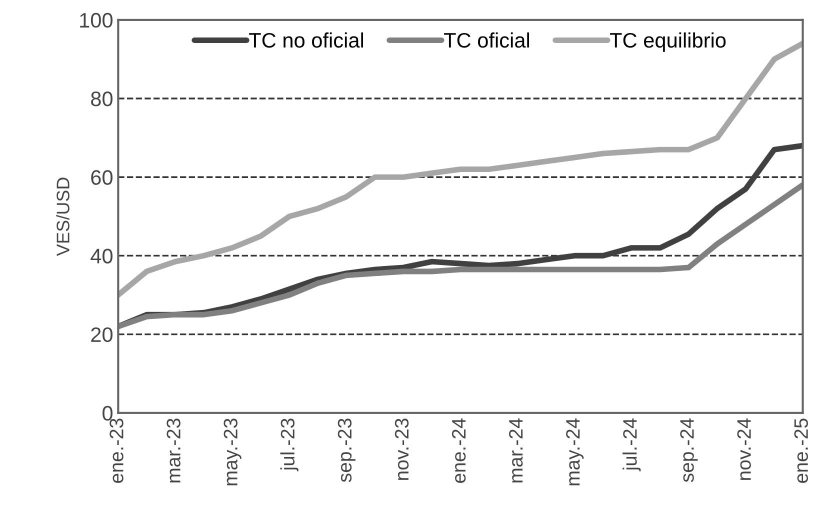 The width and height of the screenshot is (815, 524). What do you see at coordinates (117, 450) in the screenshot?
I see `x-tick-label: ene.-23` at bounding box center [117, 450].